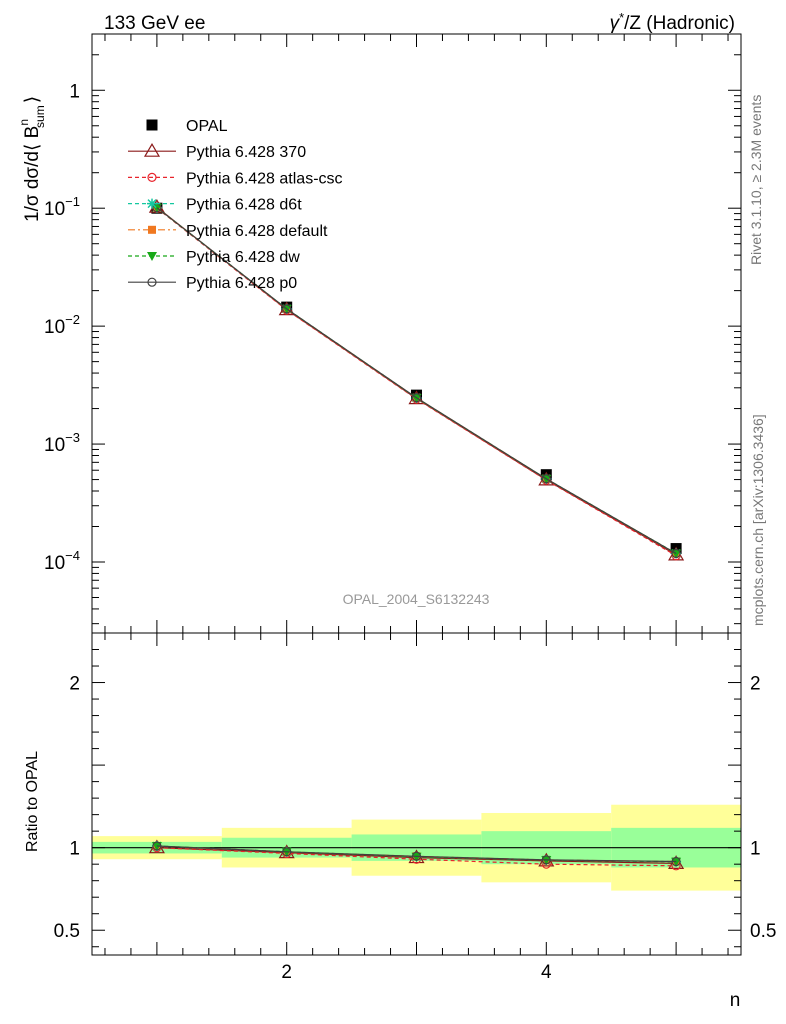  What do you see at coordinates (74, 849) in the screenshot?
I see `ratio-y-tick-label: 1` at bounding box center [74, 849].